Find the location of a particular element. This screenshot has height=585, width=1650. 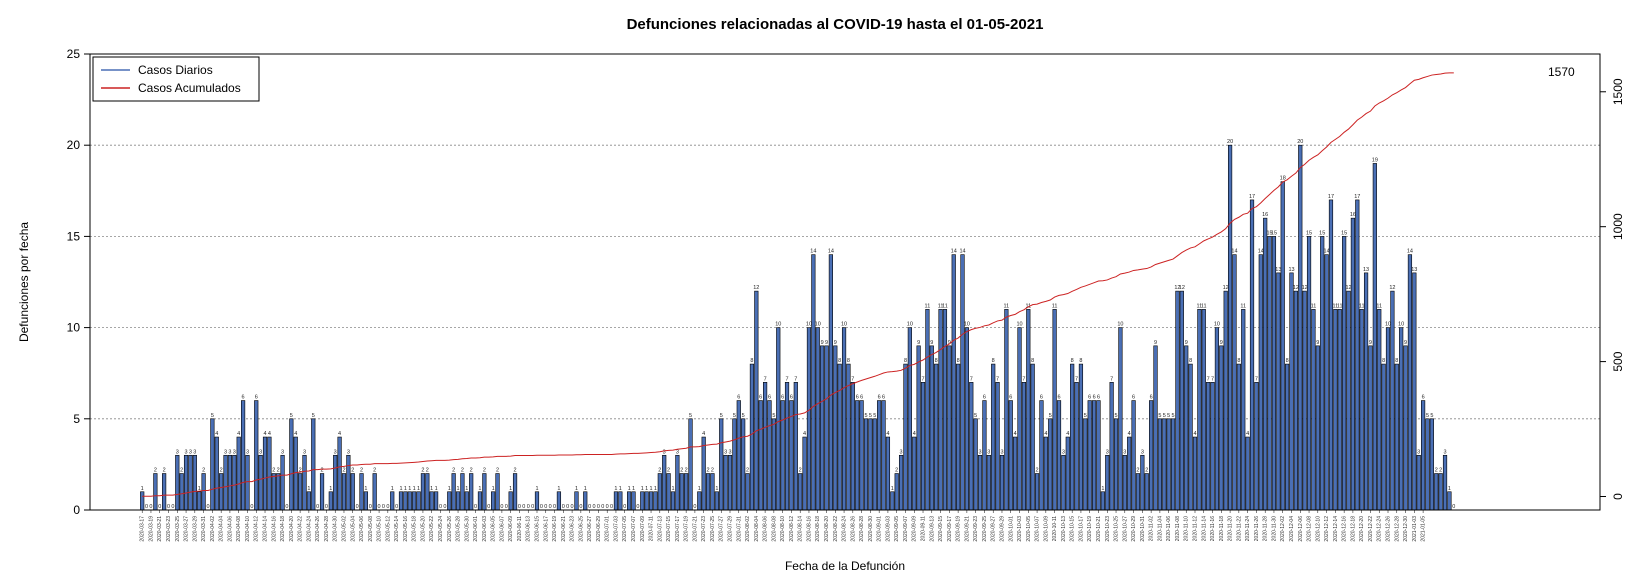

bar-label: 13 is located at coordinates (1291, 270).